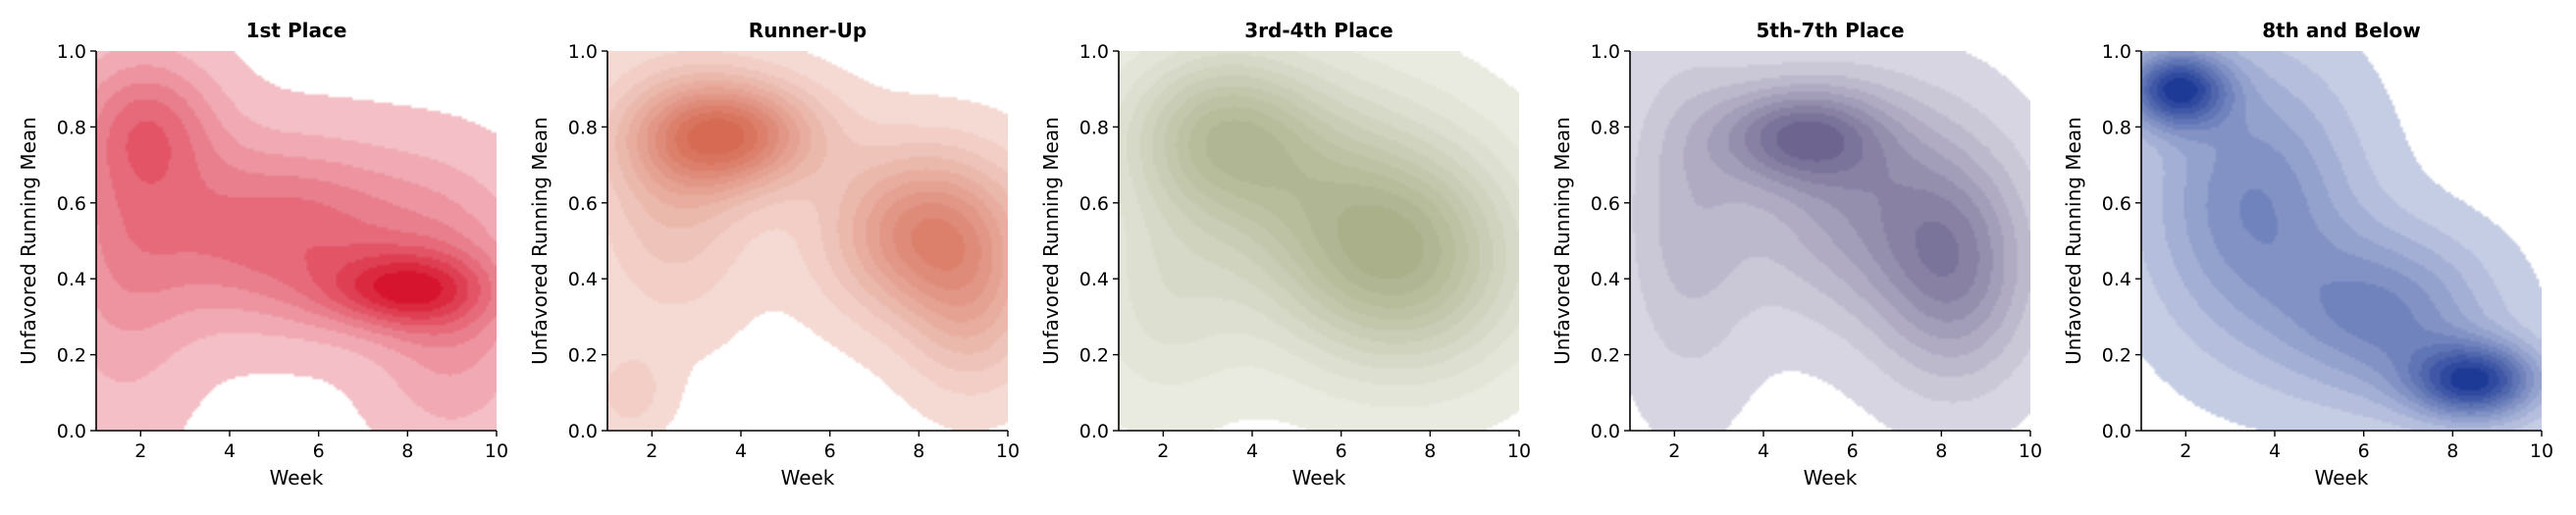  Describe the element at coordinates (1318, 30) in the screenshot. I see `panel-title: 3rd-4th Place` at that location.